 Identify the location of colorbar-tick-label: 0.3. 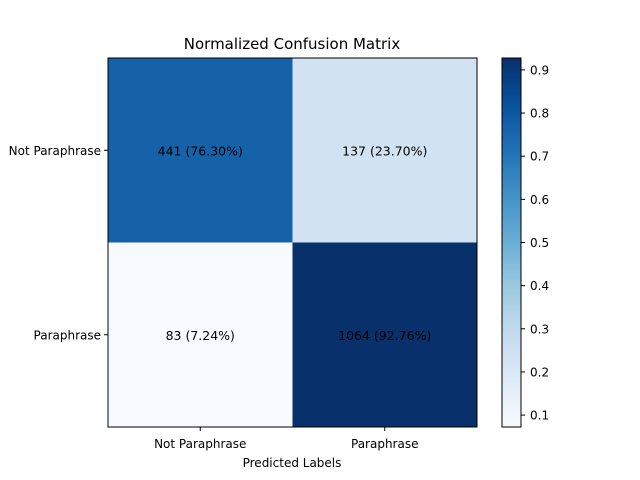
(539, 329).